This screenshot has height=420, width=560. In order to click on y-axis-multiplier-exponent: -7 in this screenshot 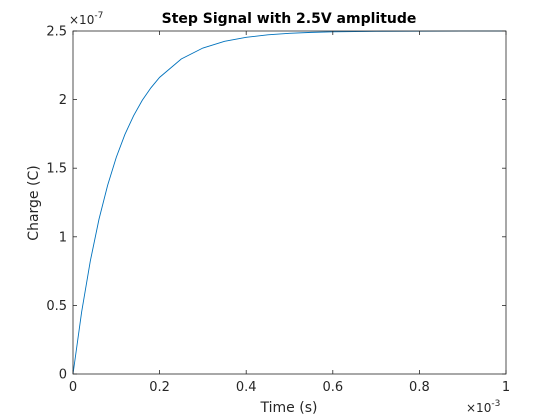, I will do `click(98, 16)`.